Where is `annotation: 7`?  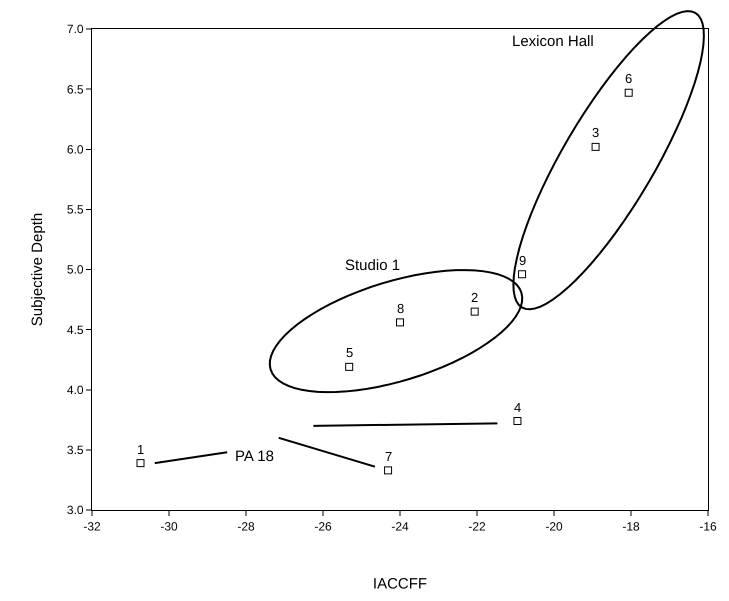 annotation: 7 is located at coordinates (388, 456).